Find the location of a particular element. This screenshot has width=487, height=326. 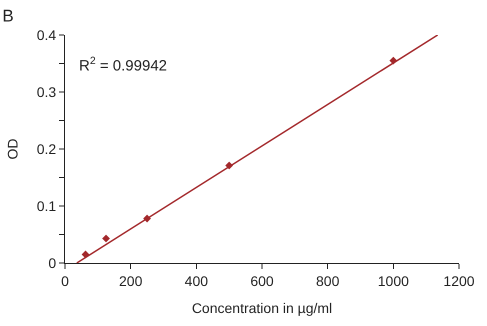

y-tick-label: 0.3 is located at coordinates (46, 92).